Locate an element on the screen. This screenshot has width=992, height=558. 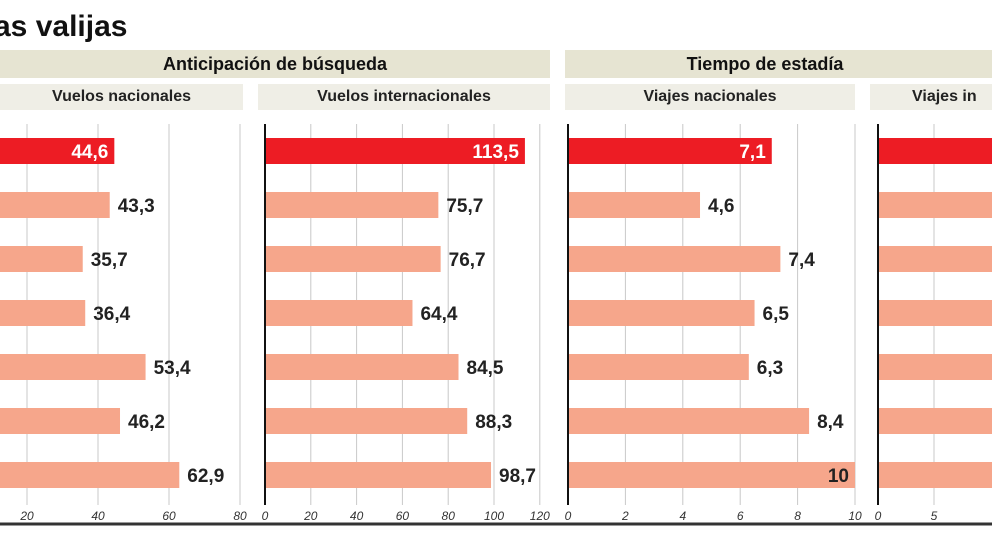
data-label: 6,5 is located at coordinates (776, 314).